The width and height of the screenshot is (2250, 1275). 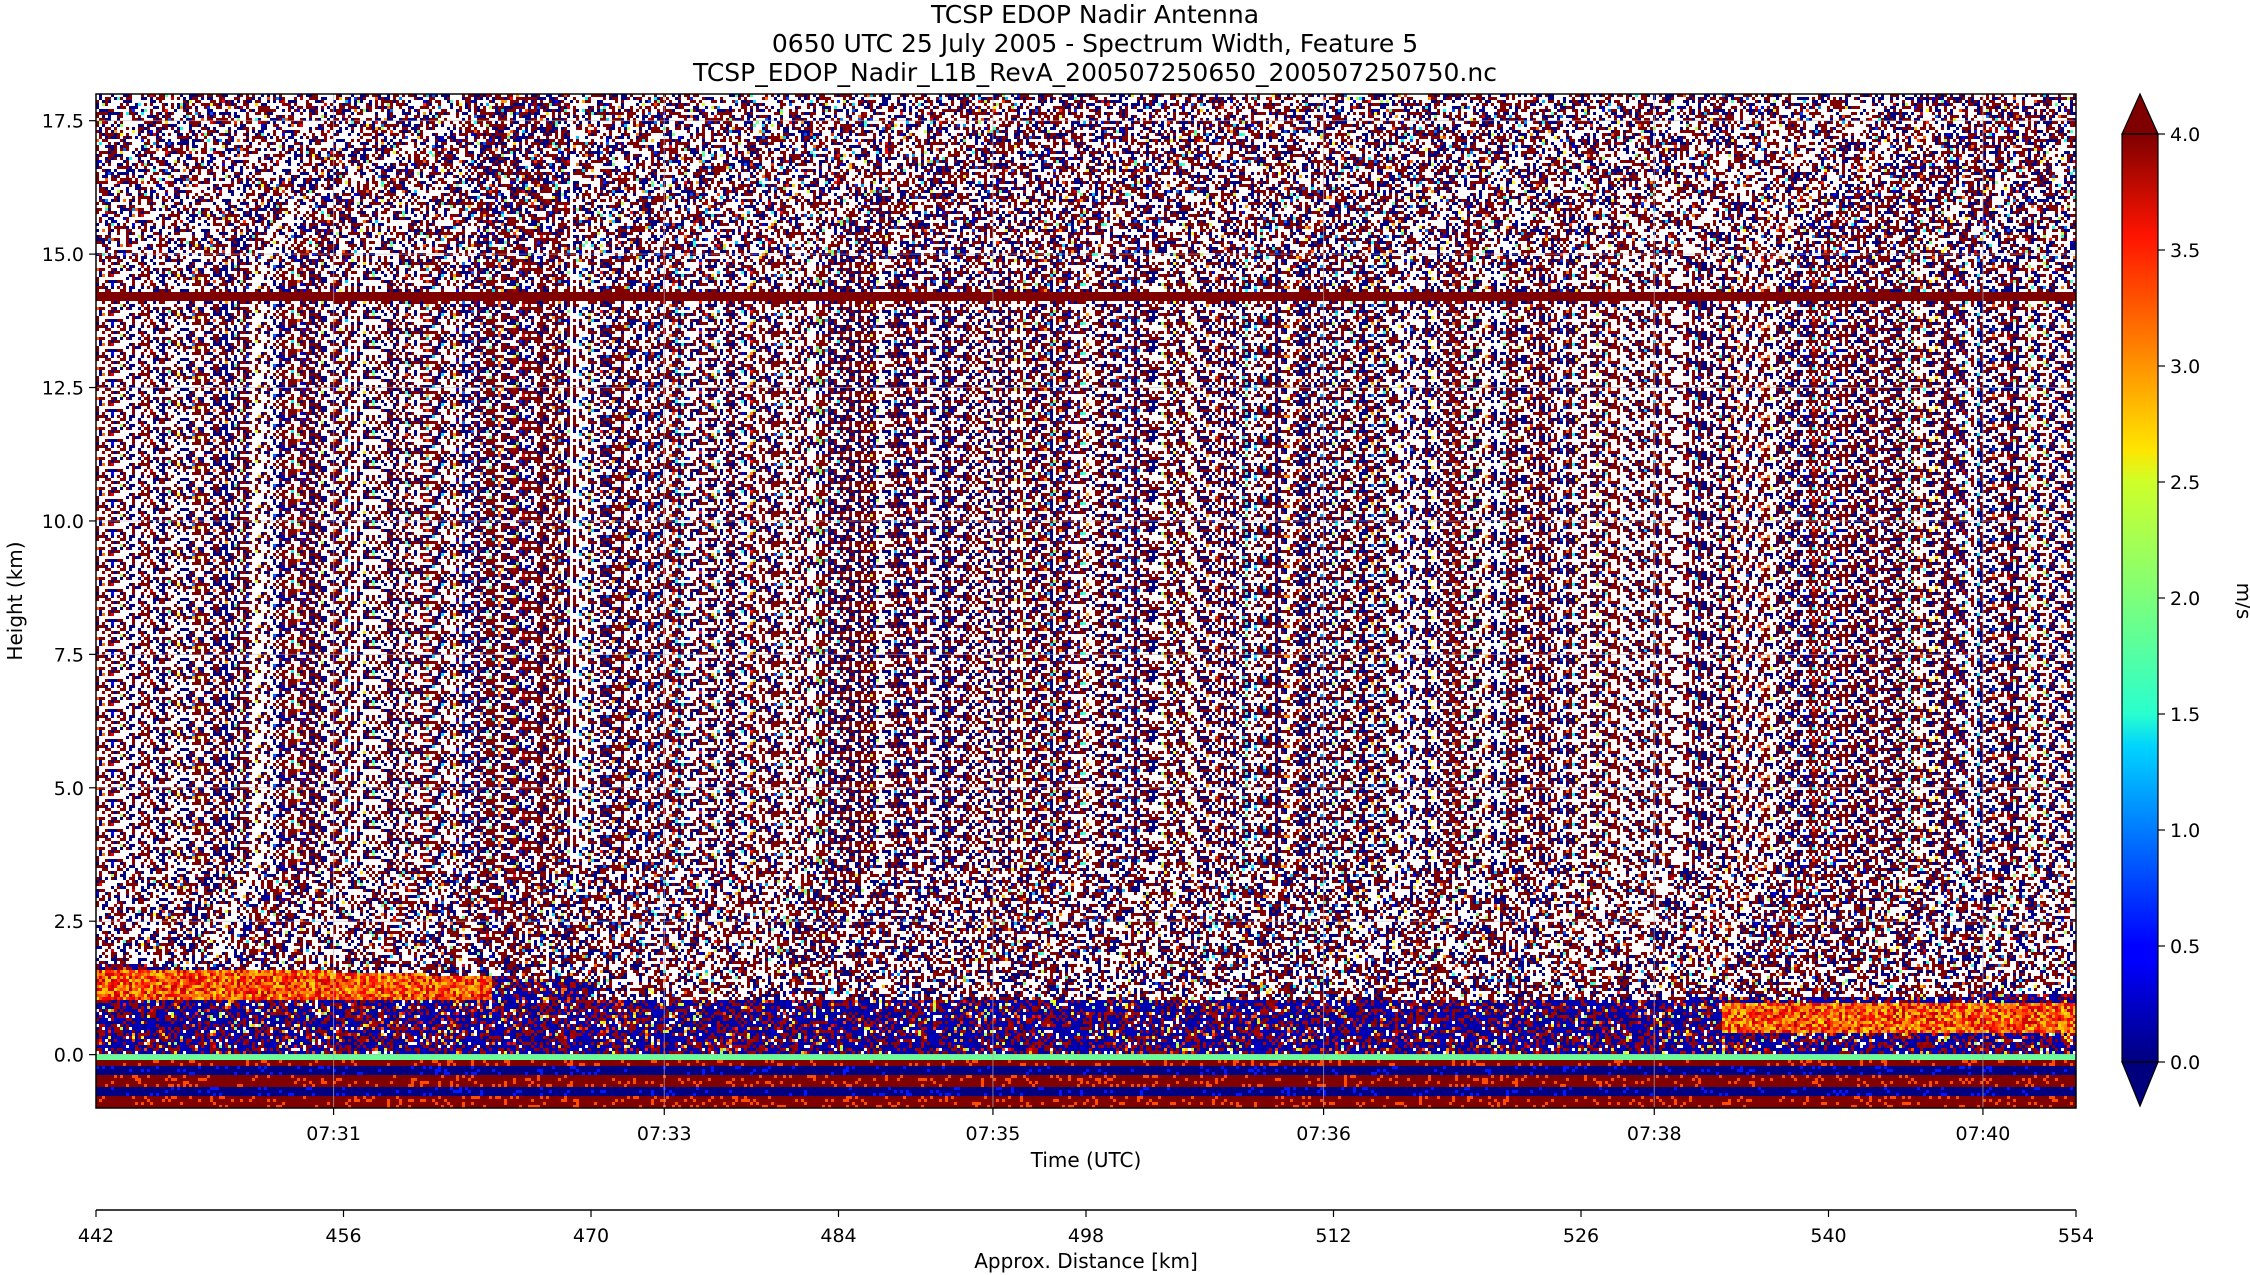 What do you see at coordinates (1654, 1134) in the screenshot?
I see `x-tick-label: 07:38` at bounding box center [1654, 1134].